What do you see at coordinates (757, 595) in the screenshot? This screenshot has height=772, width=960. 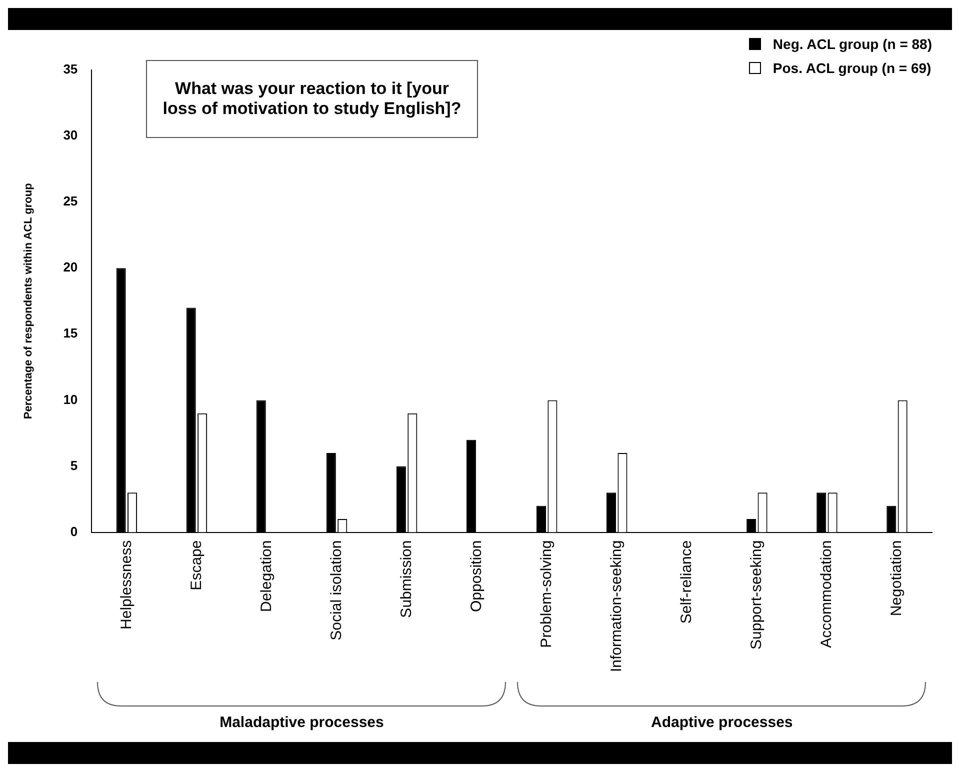 I see `x-tick-label: Support-seeking` at bounding box center [757, 595].